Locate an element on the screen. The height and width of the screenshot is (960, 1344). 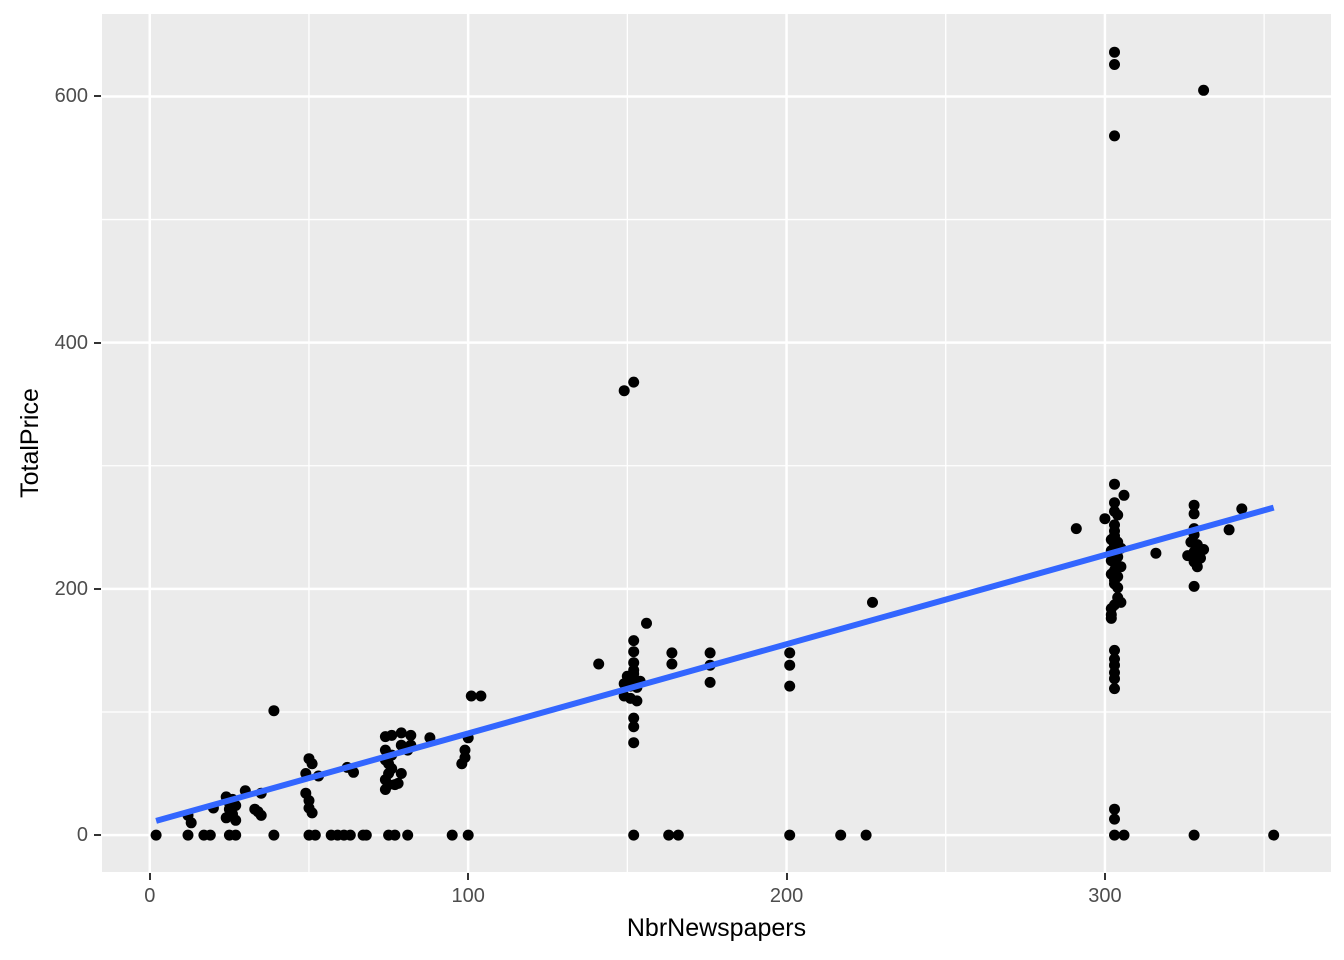
x-axis-tick-label: 300 is located at coordinates (1105, 896).